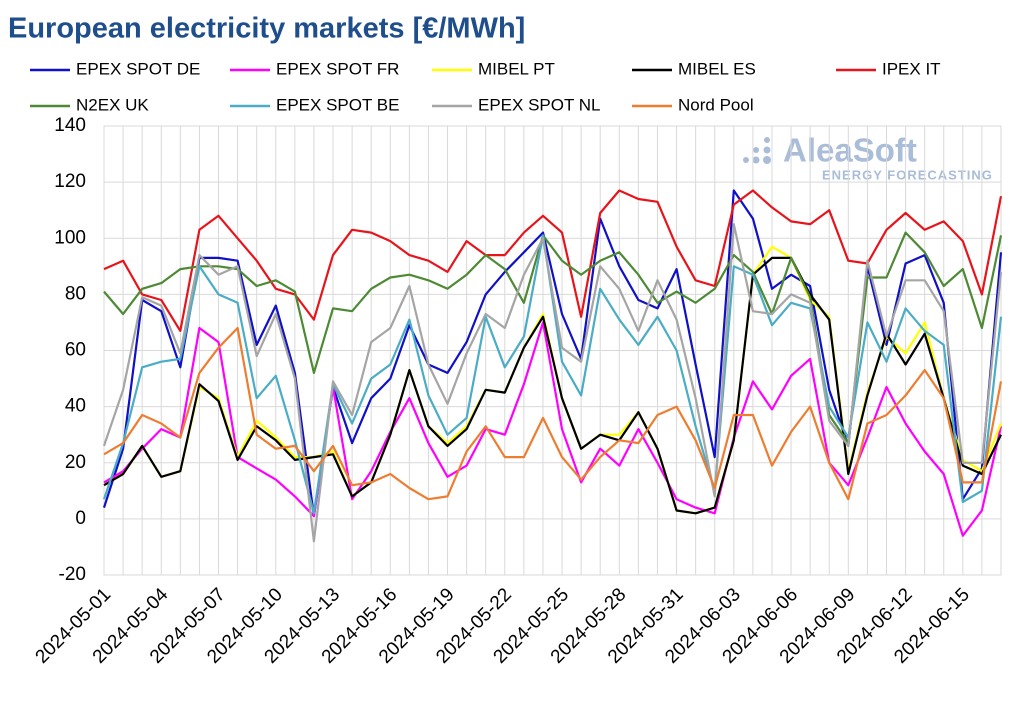 Image resolution: width=1024 pixels, height=713 pixels. What do you see at coordinates (72, 574) in the screenshot?
I see `y-tick-label: -20` at bounding box center [72, 574].